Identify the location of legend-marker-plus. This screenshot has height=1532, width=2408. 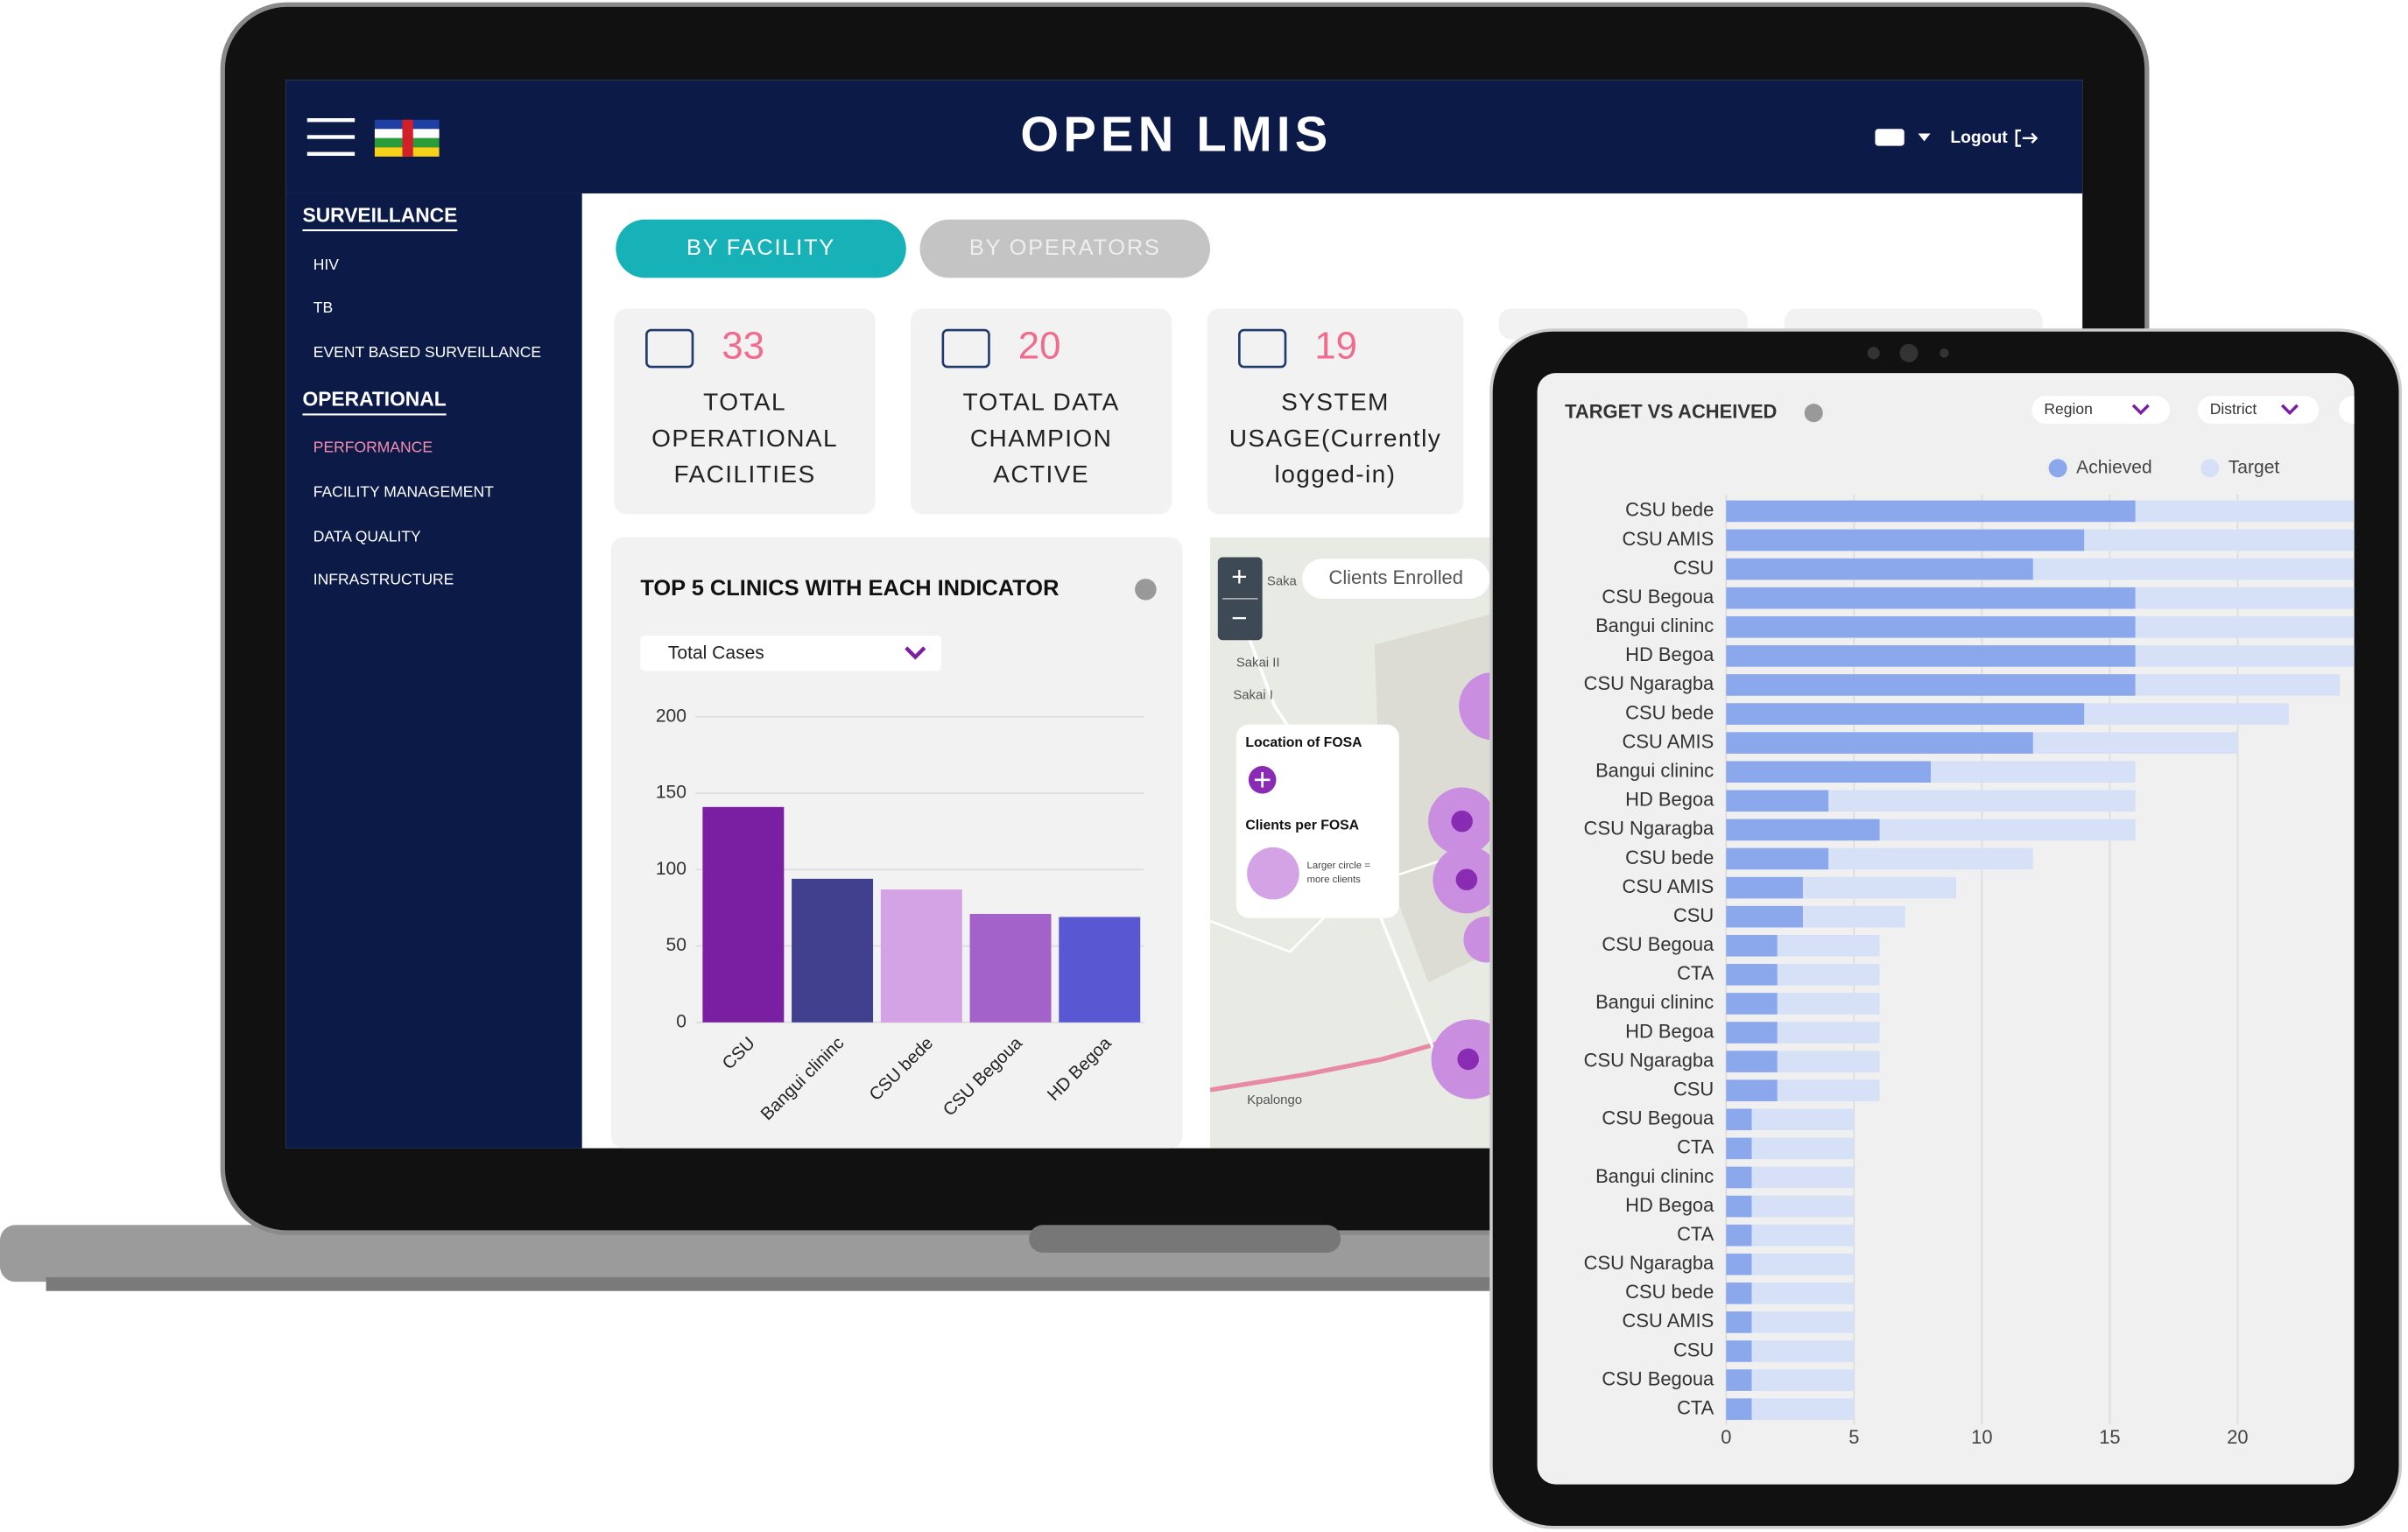
(1262, 780).